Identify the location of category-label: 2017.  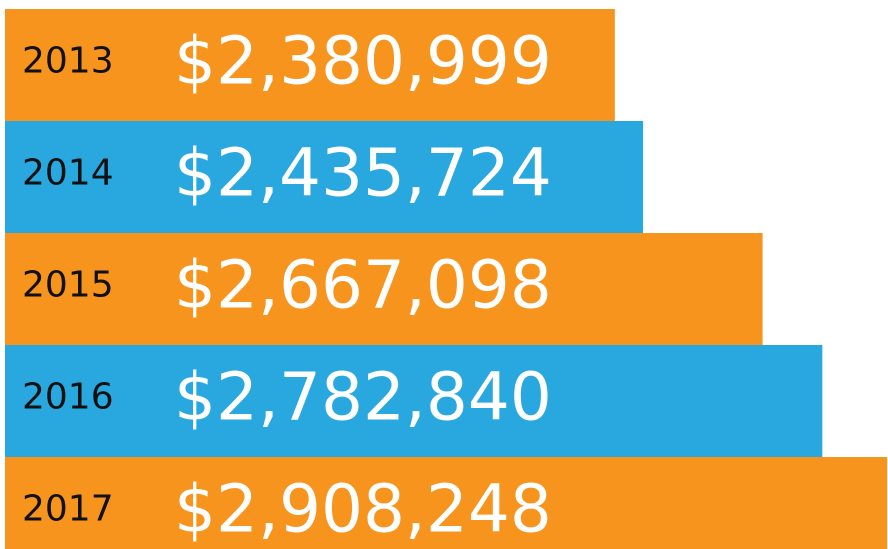
(68, 509).